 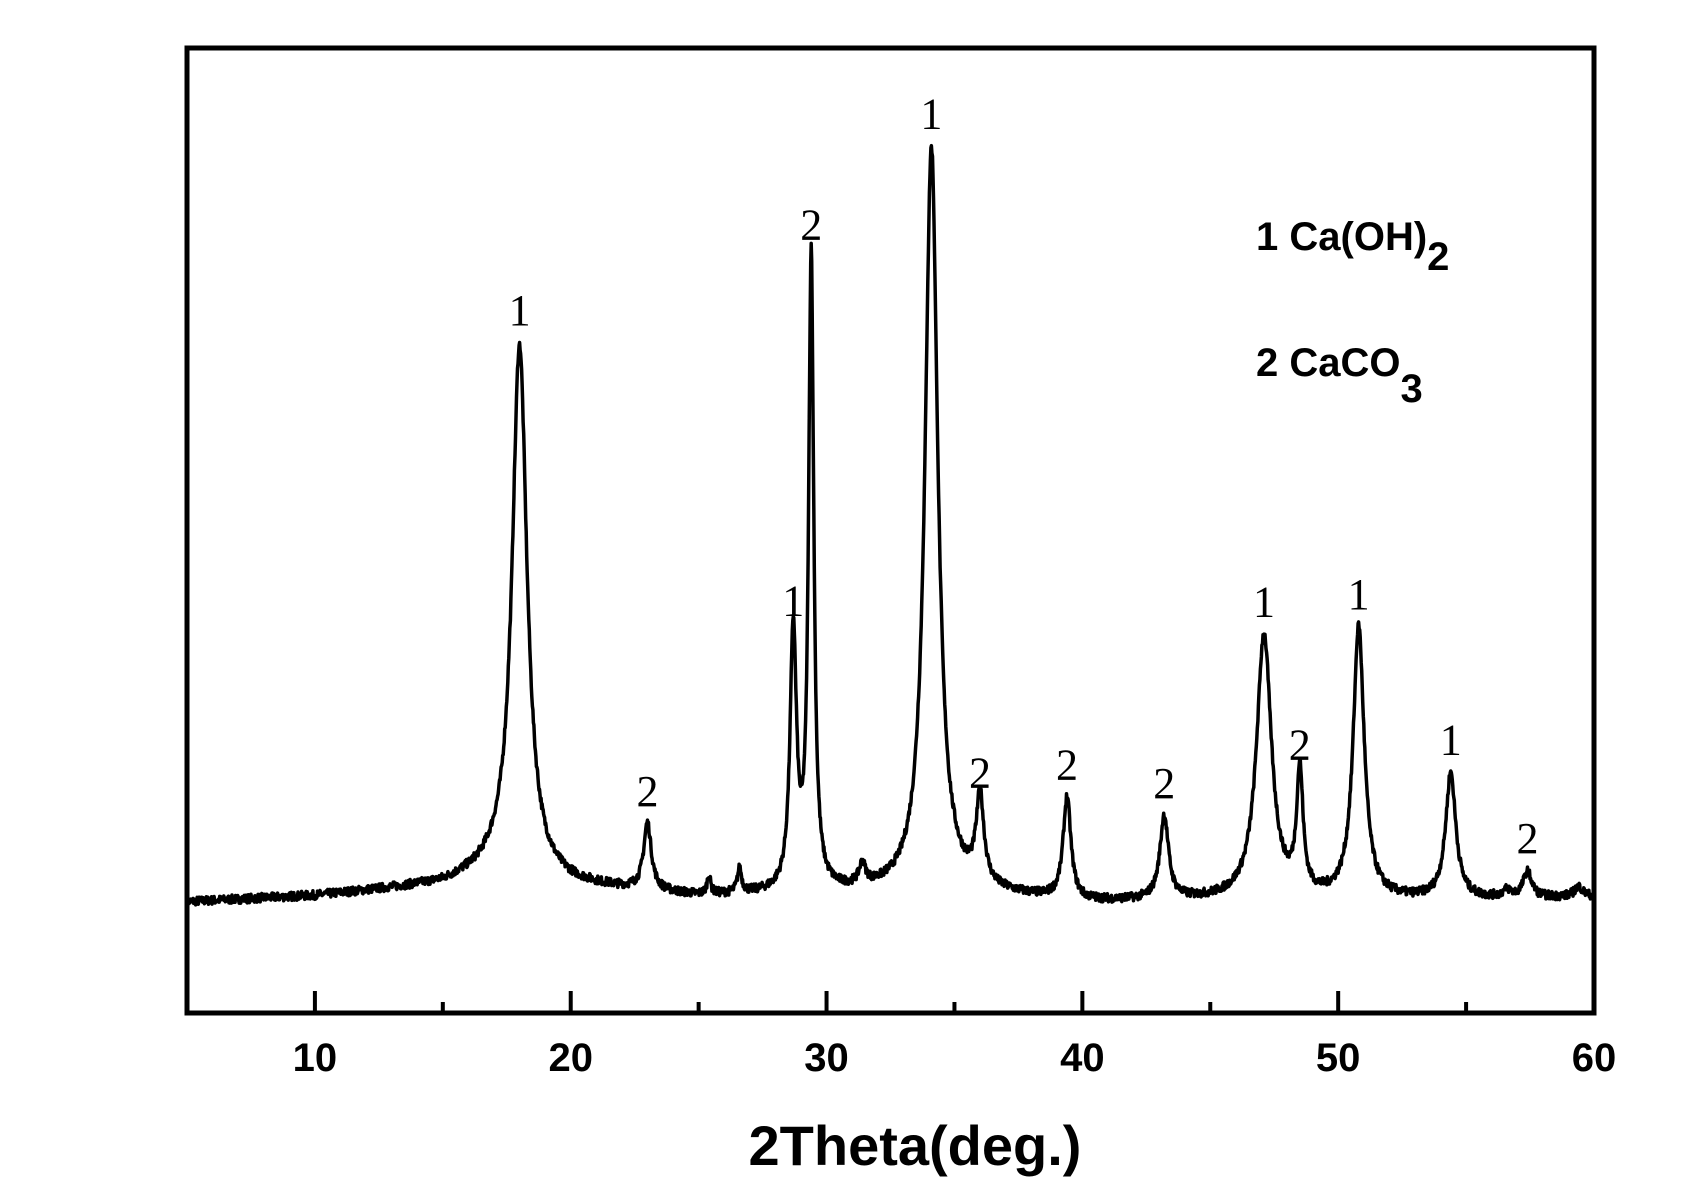 What do you see at coordinates (1338, 1058) in the screenshot?
I see `x-tick-label: 50` at bounding box center [1338, 1058].